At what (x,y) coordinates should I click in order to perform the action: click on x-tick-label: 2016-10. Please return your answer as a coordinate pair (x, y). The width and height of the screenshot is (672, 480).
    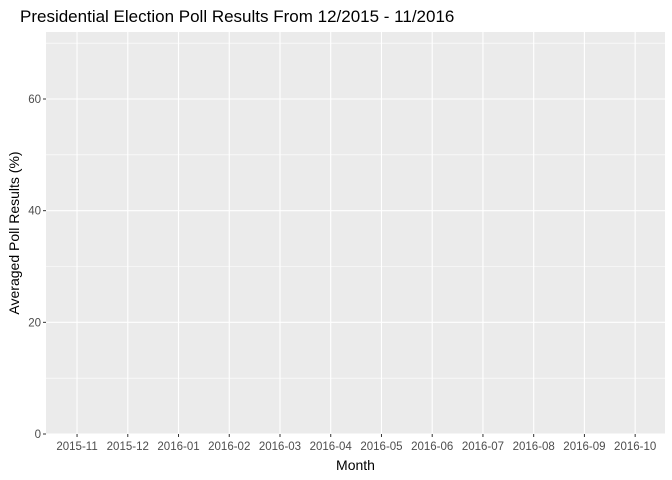
    Looking at the image, I should click on (635, 447).